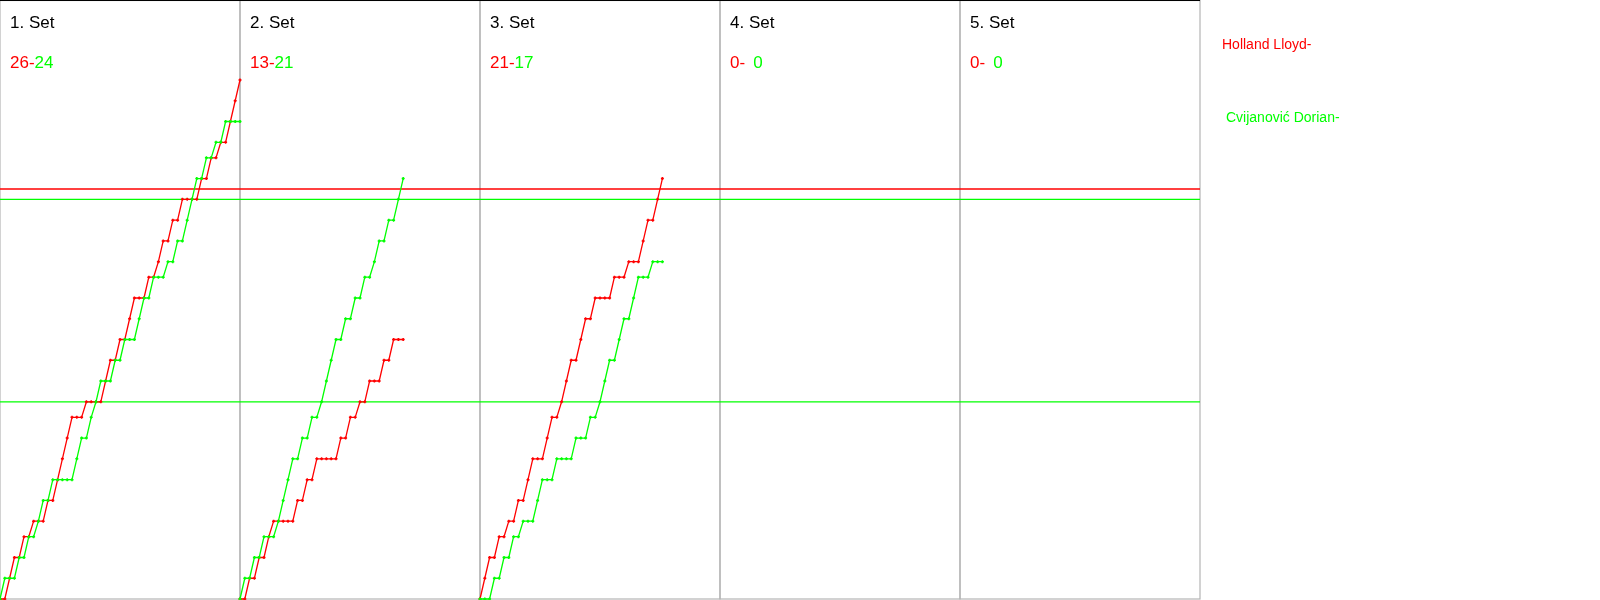  I want to click on text: 17, so click(524, 62).